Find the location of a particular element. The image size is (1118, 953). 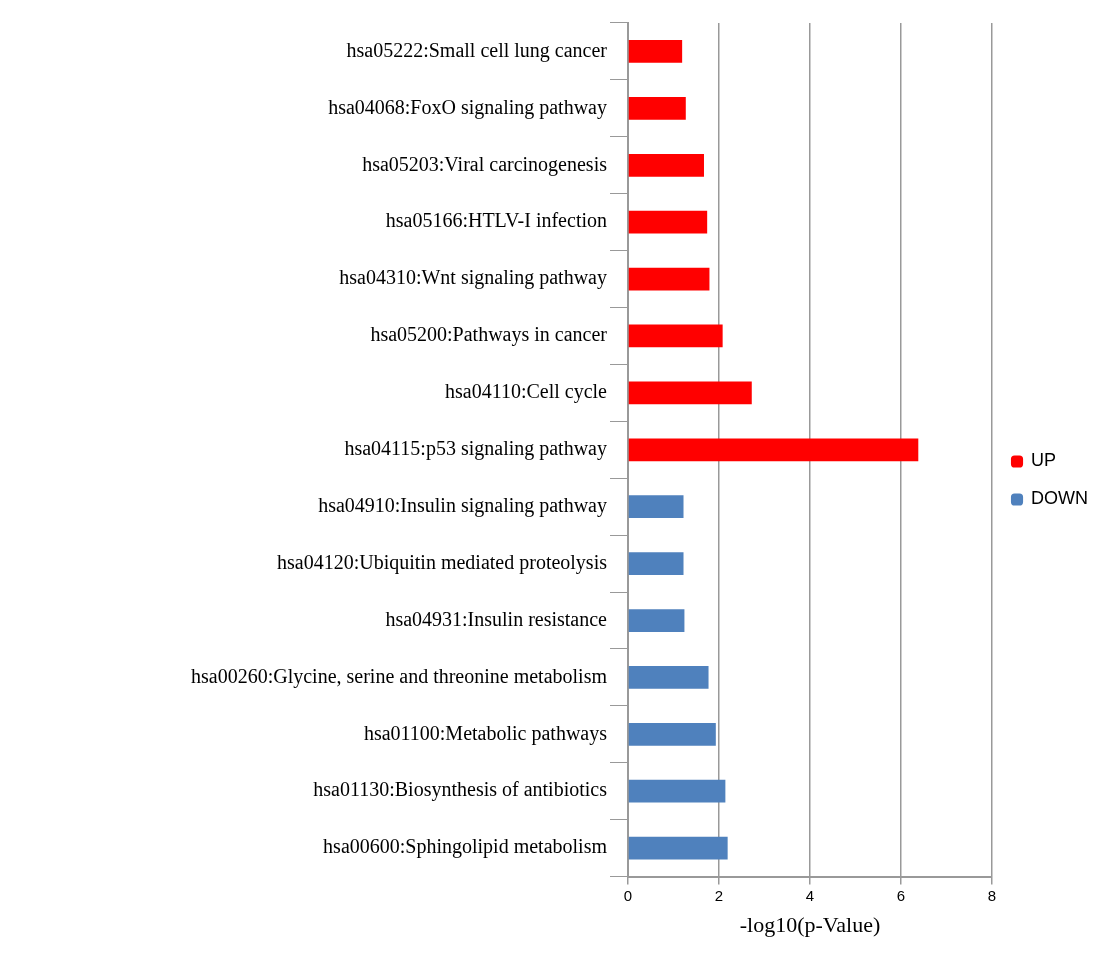

y-tick-label: hsa04910:Insulin signaling pathway is located at coordinates (462, 505).